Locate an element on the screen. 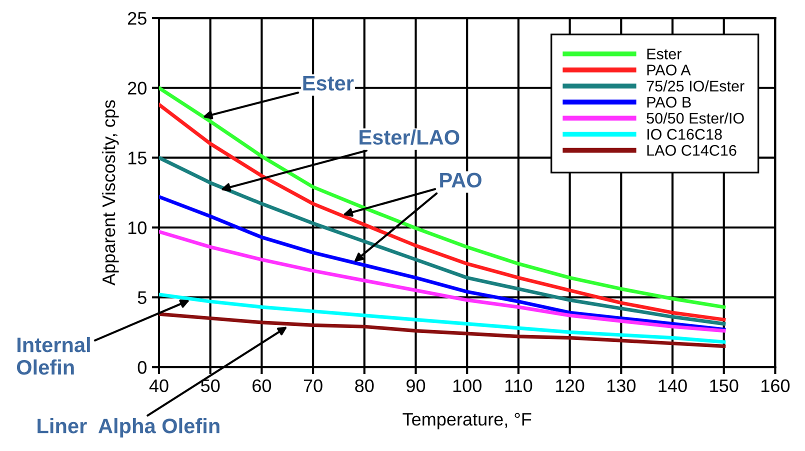  x-tick-label: 160 is located at coordinates (776, 385).